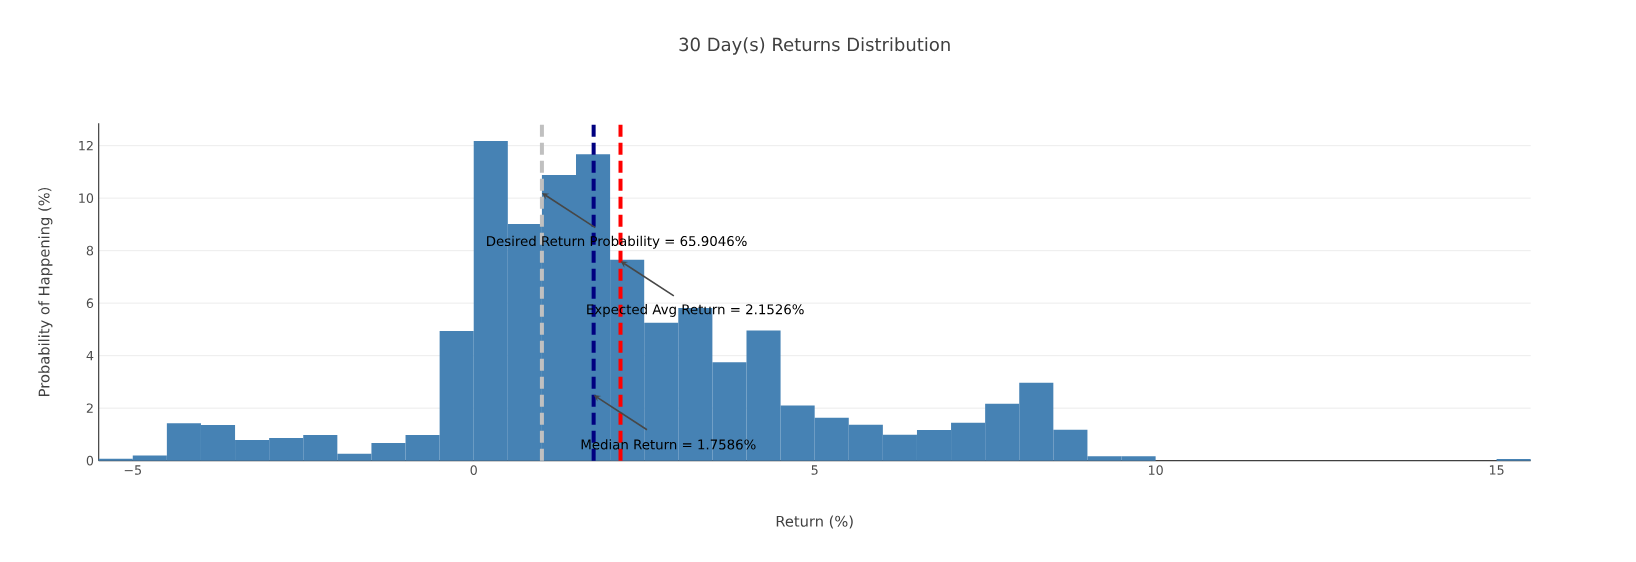 Image resolution: width=1636 pixels, height=562 pixels. I want to click on y-tick-label: 10, so click(86, 198).